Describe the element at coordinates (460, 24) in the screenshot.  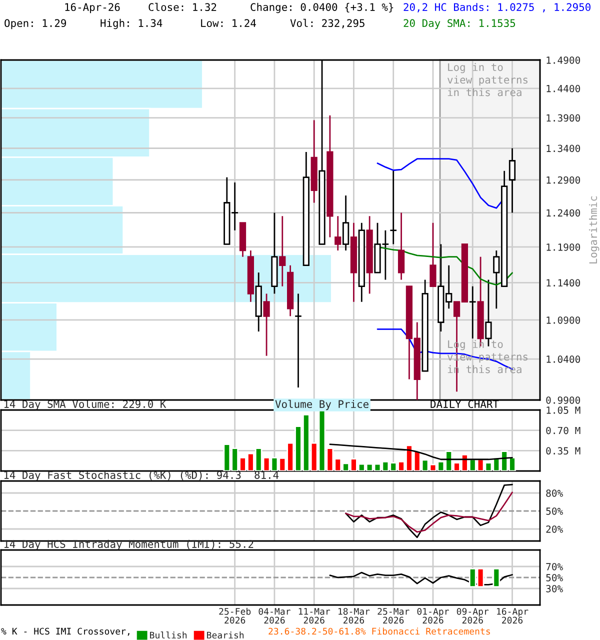
I see `text: 20 Day SMA: 1.1535` at that location.